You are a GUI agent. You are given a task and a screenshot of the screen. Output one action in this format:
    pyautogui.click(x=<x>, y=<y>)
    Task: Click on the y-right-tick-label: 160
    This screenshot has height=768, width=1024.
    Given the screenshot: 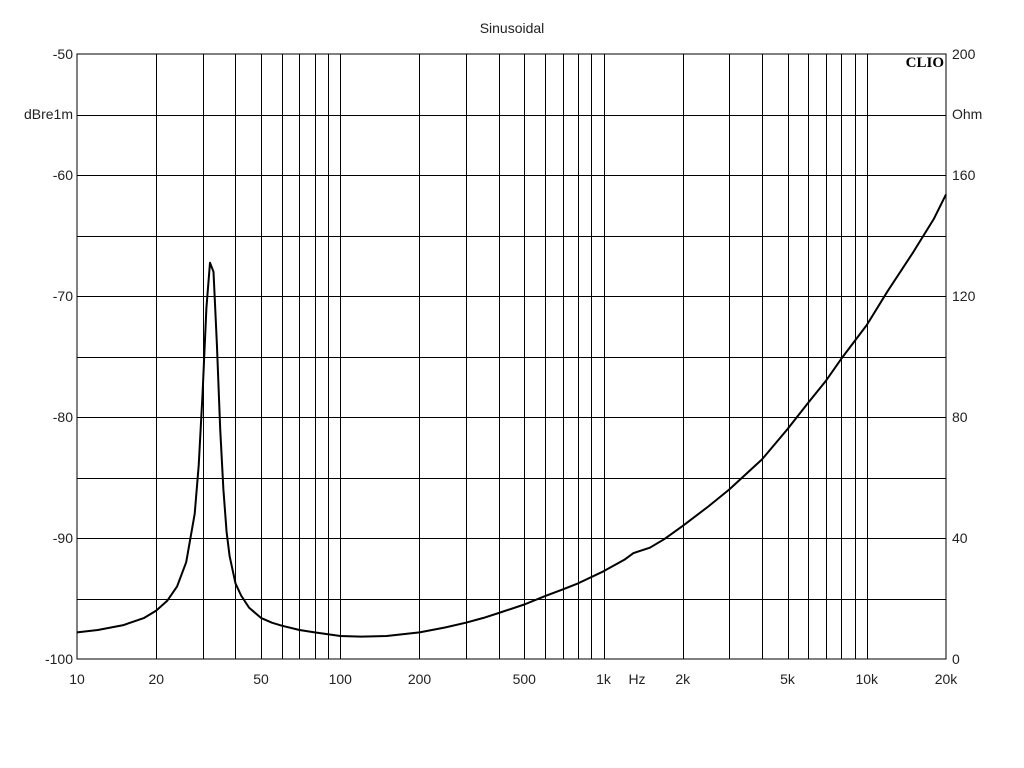 What is the action you would take?
    pyautogui.click(x=964, y=175)
    